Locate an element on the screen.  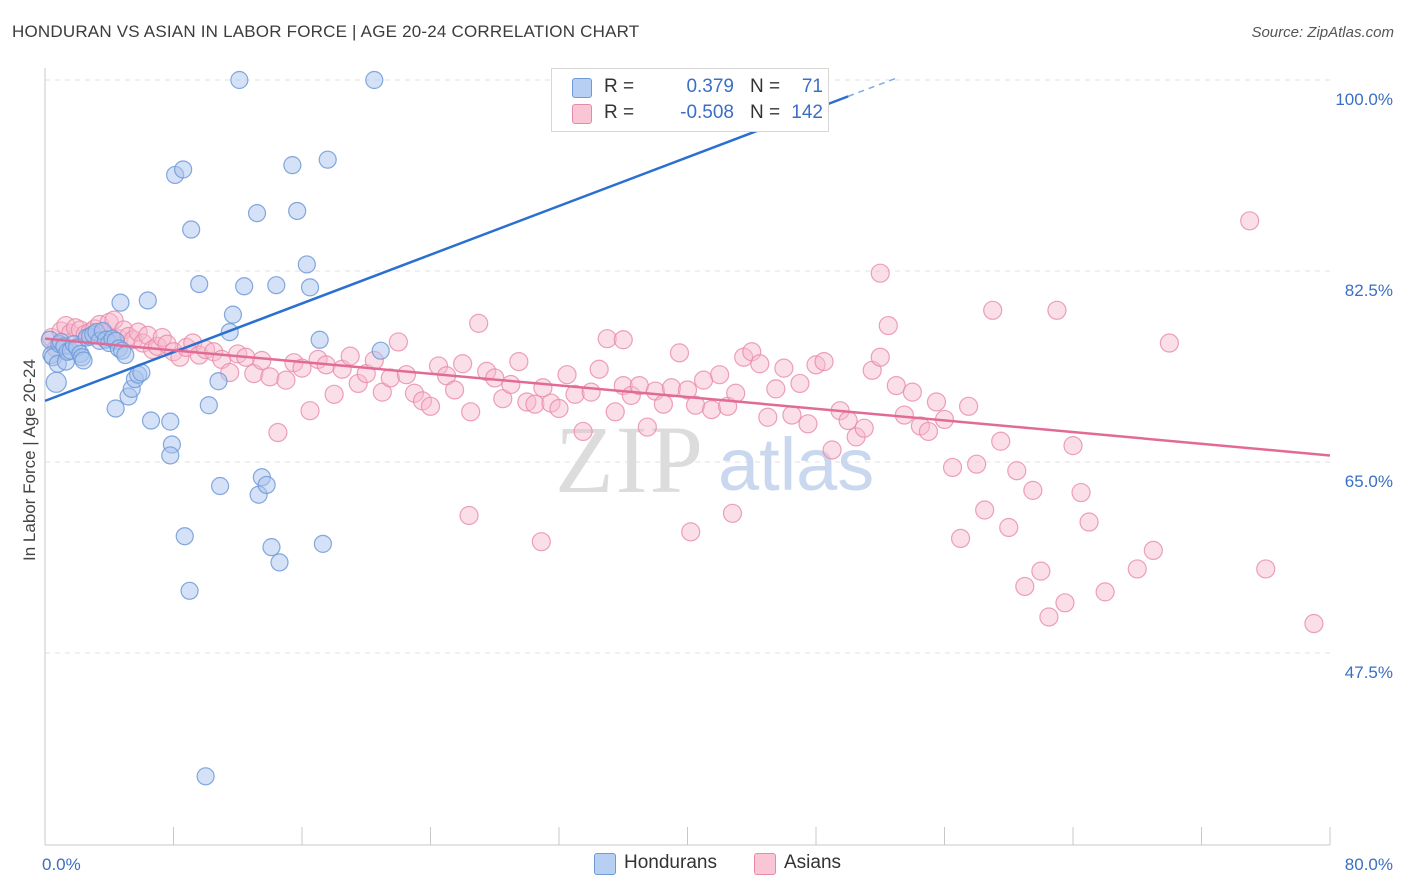
n-label: N = is located at coordinates (765, 112).